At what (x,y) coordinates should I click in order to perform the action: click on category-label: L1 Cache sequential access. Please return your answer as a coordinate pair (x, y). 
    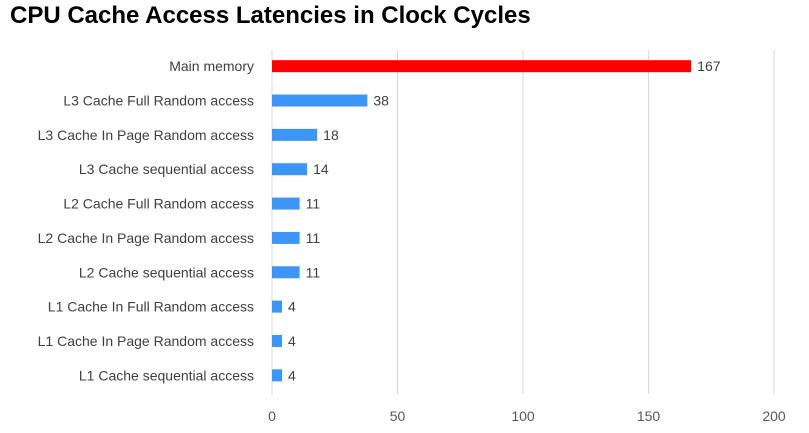
    Looking at the image, I should click on (166, 375).